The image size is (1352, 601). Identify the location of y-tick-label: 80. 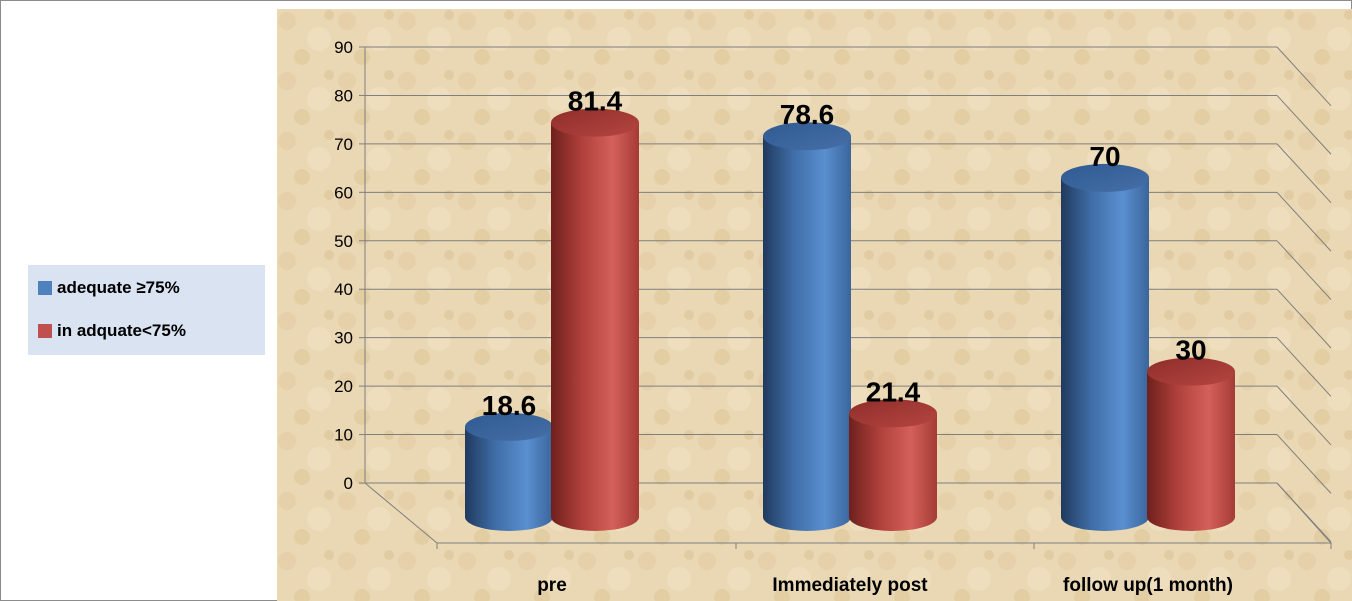
(343, 95).